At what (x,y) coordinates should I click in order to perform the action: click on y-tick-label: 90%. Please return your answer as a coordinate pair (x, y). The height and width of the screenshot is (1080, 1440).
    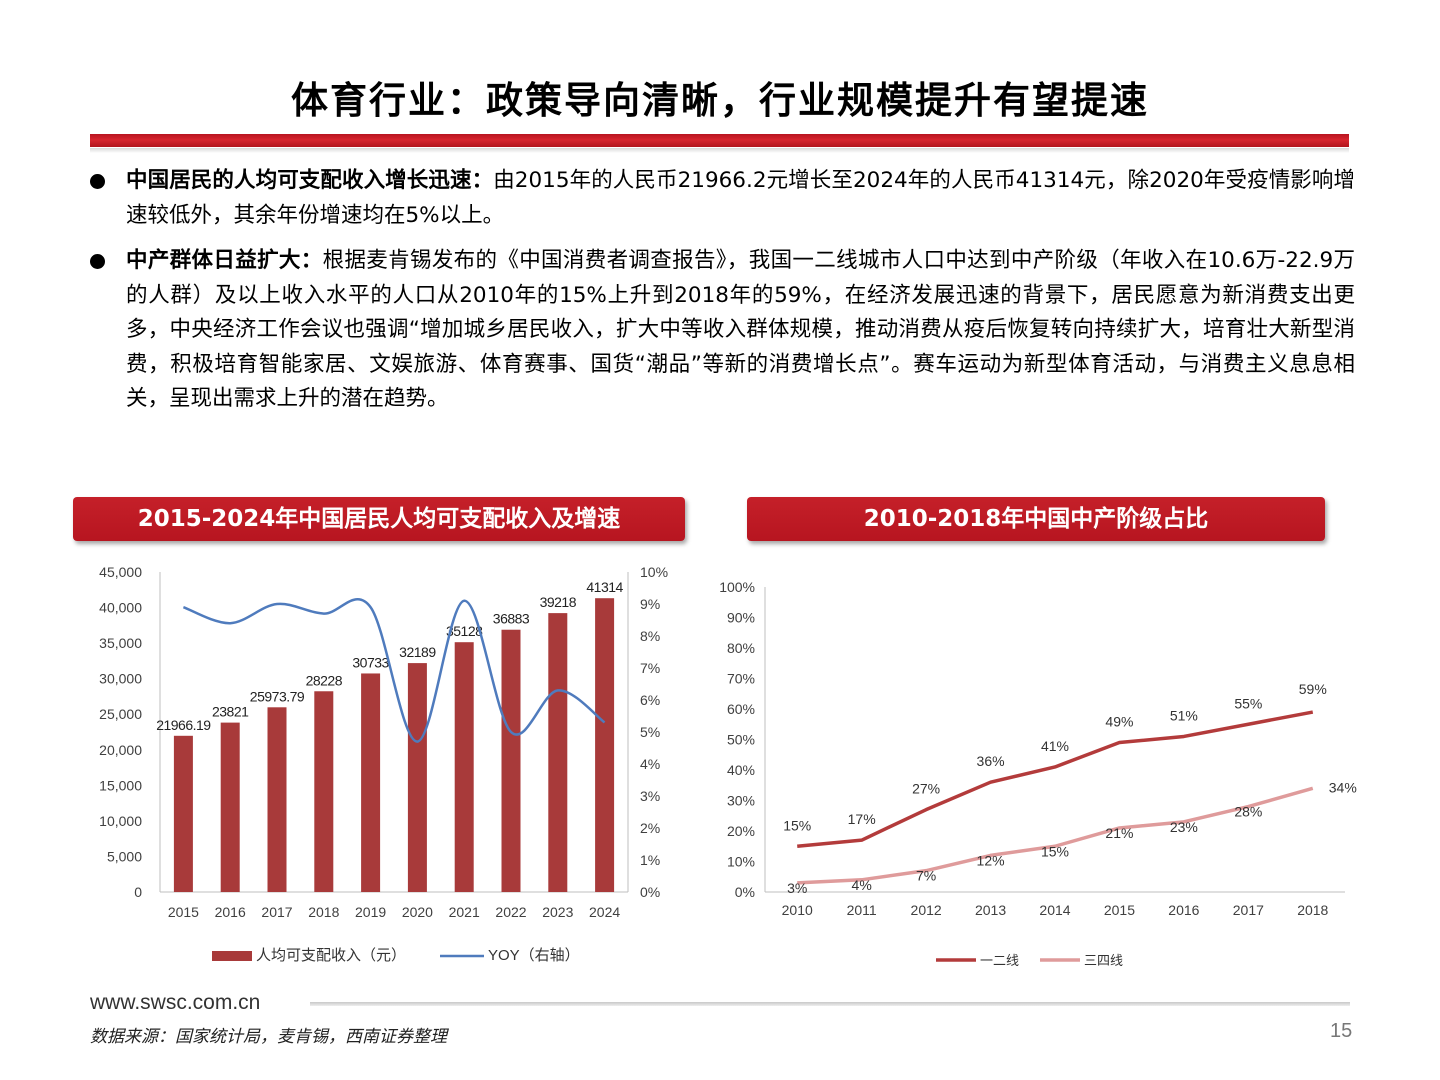
    Looking at the image, I should click on (741, 618).